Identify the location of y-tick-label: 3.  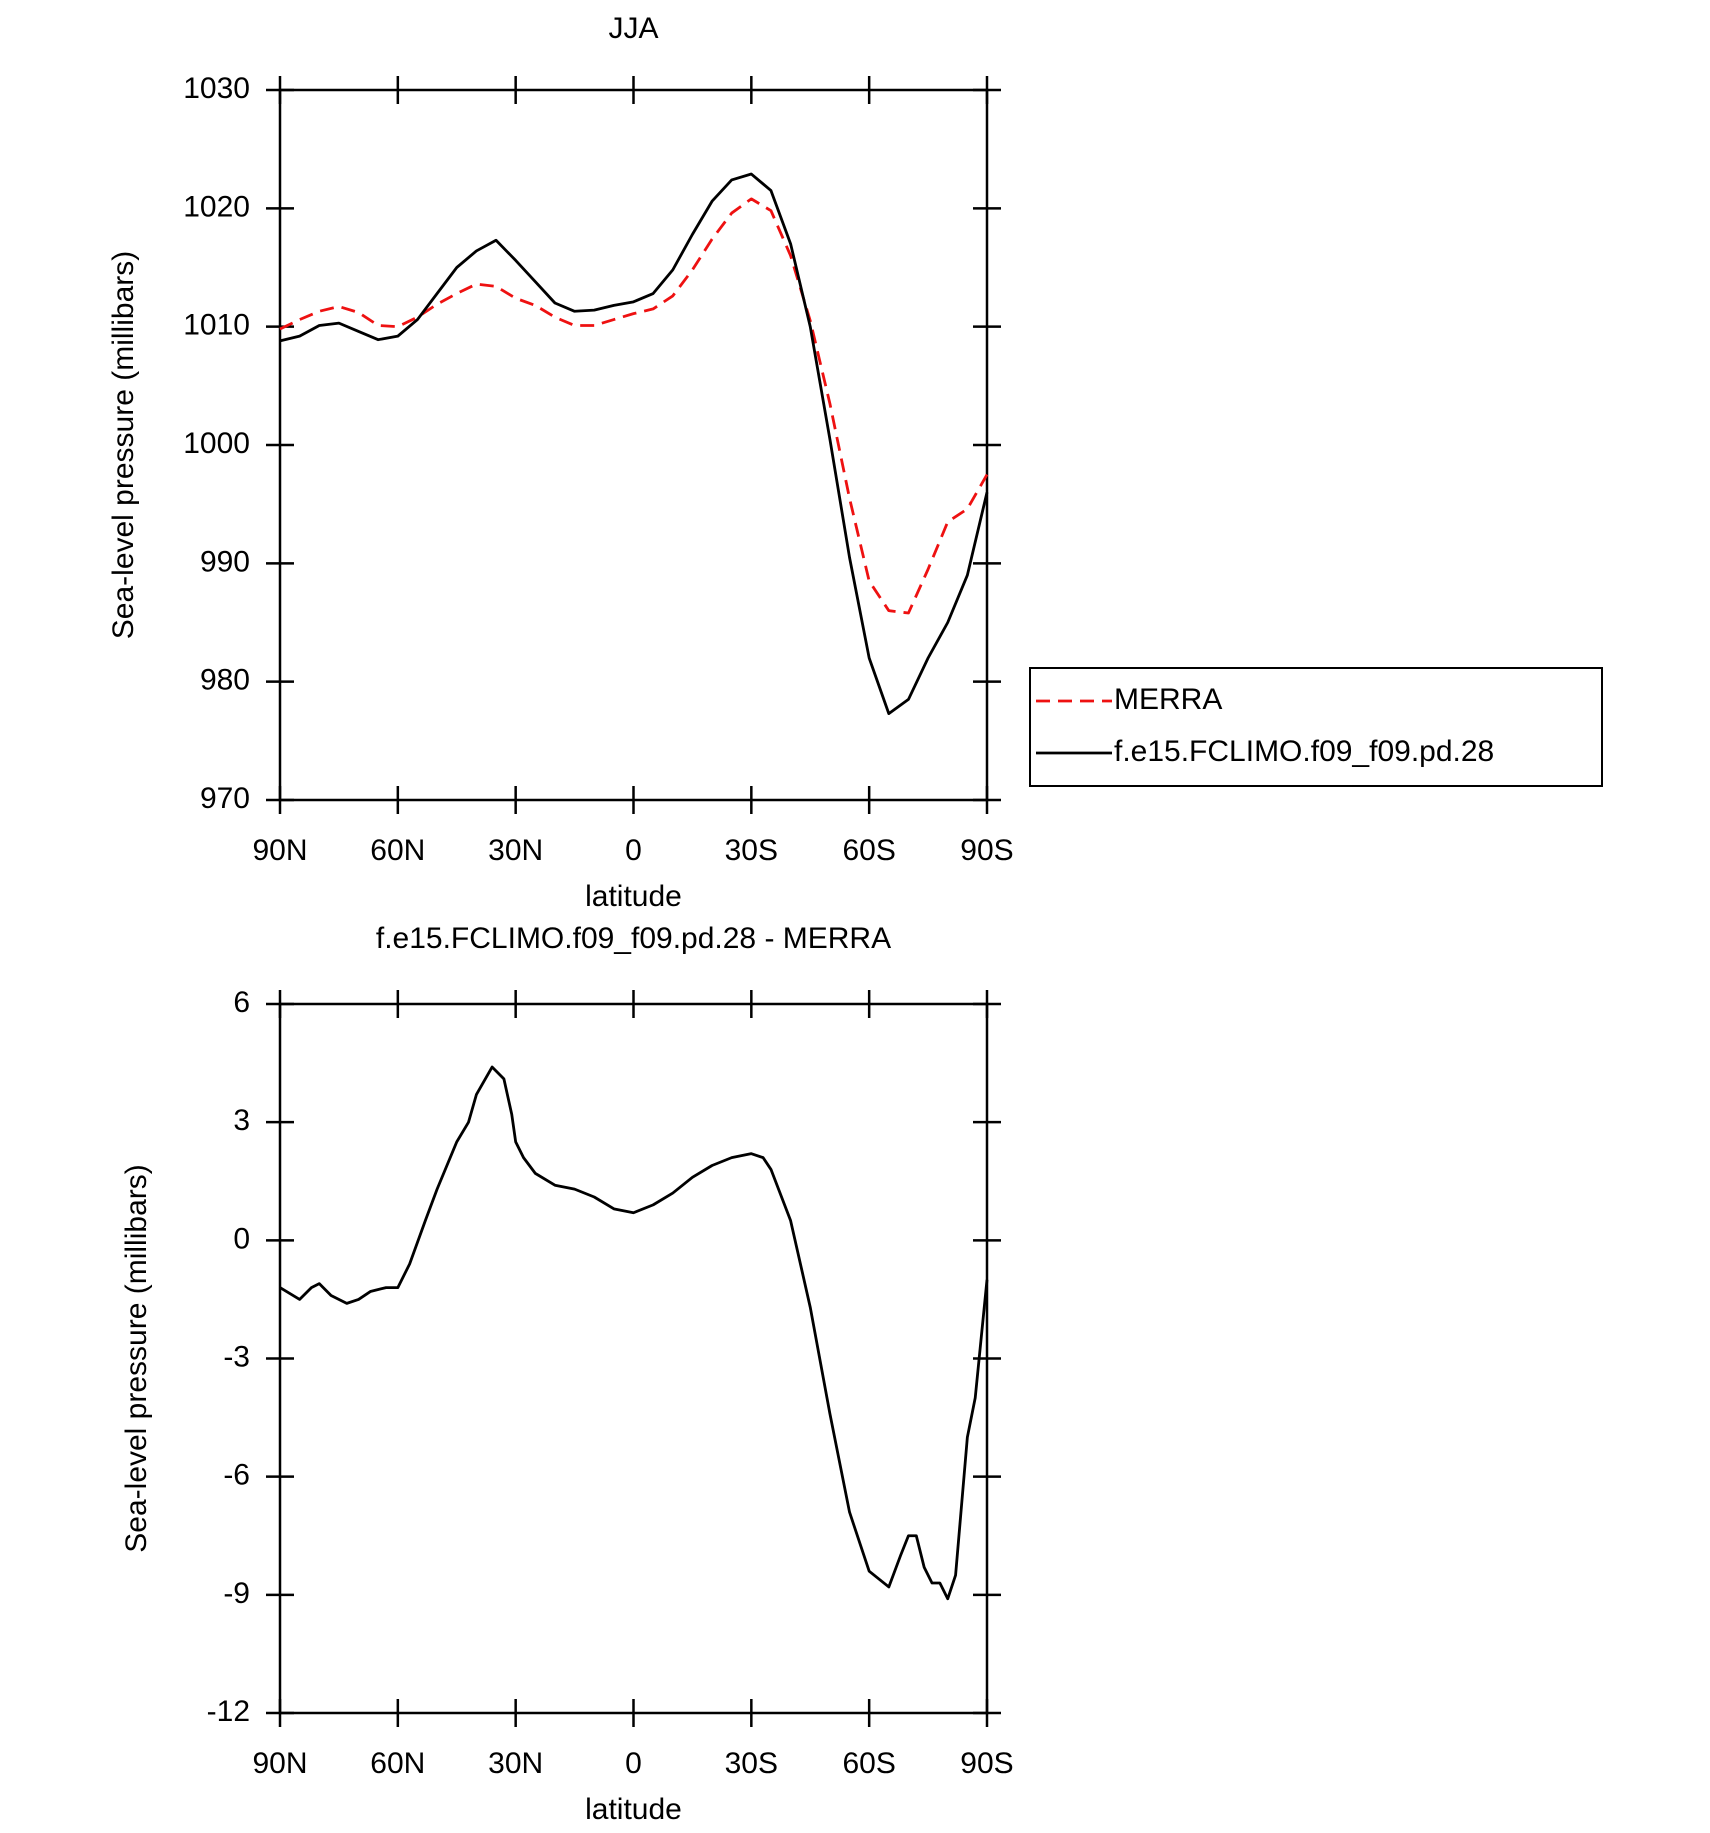
(241, 1120).